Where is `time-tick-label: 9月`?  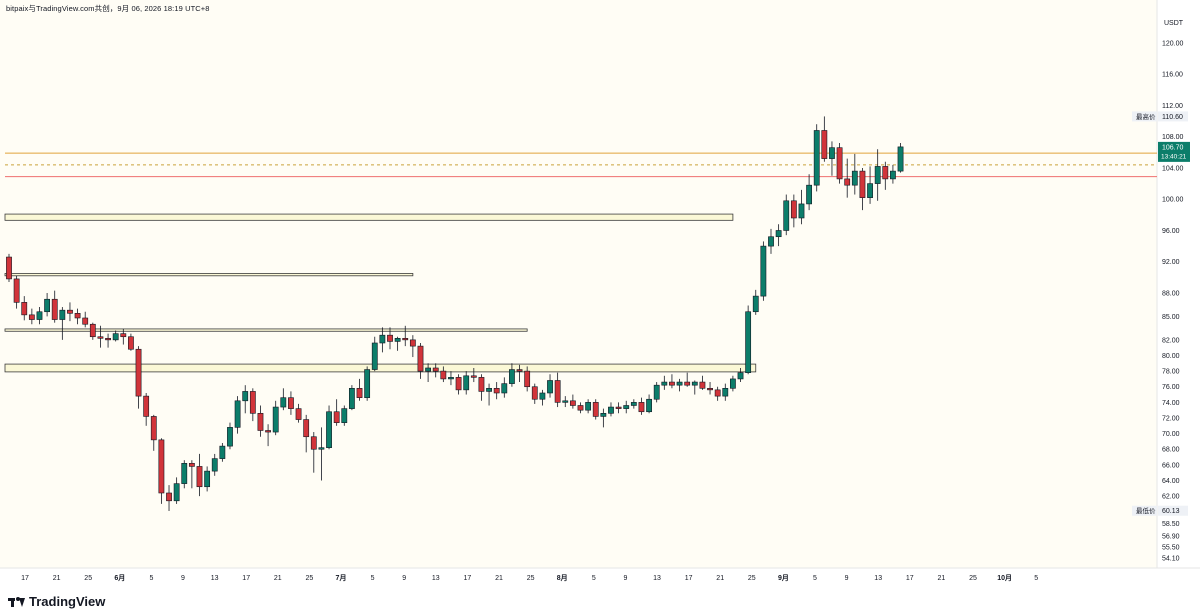
time-tick-label: 9月 is located at coordinates (783, 578).